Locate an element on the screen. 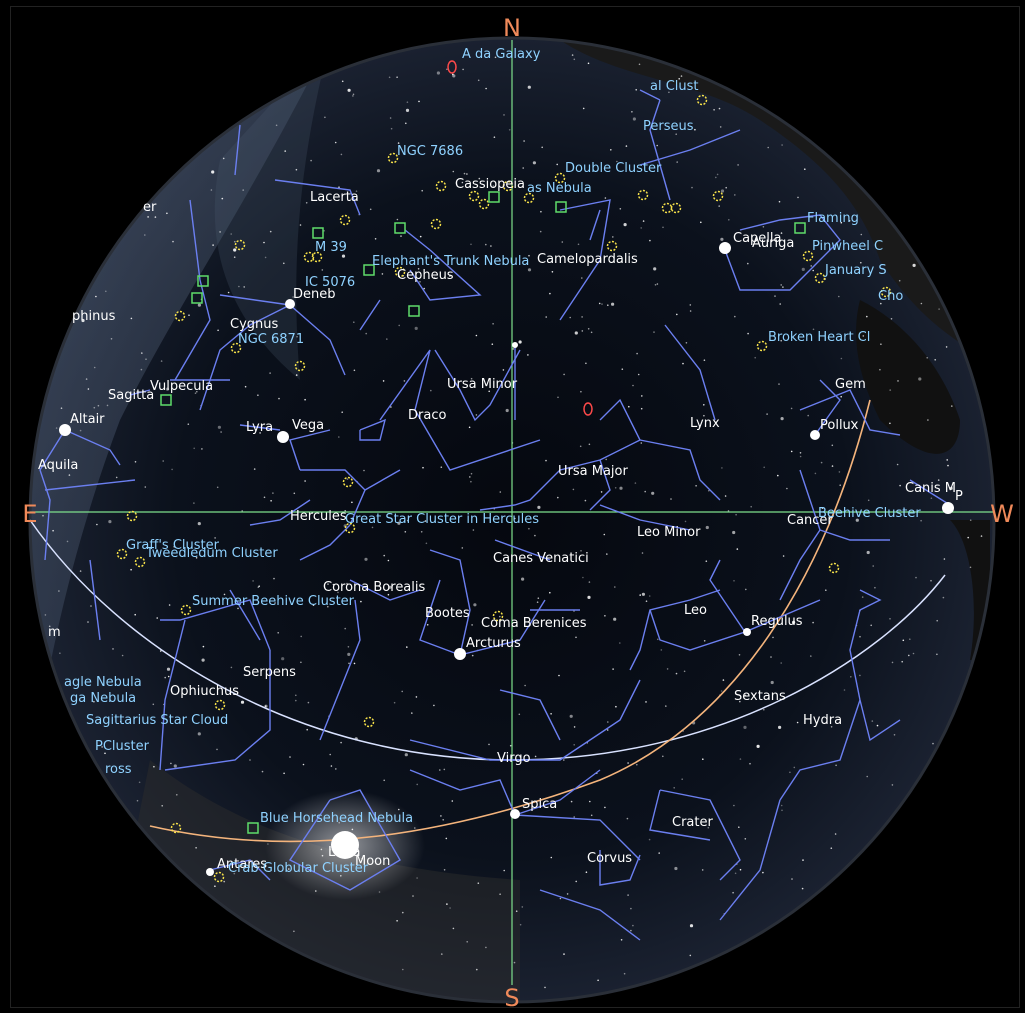 Image resolution: width=1025 pixels, height=1013 pixels. label-tweedledum: Tweedledum Cluster is located at coordinates (211, 553).